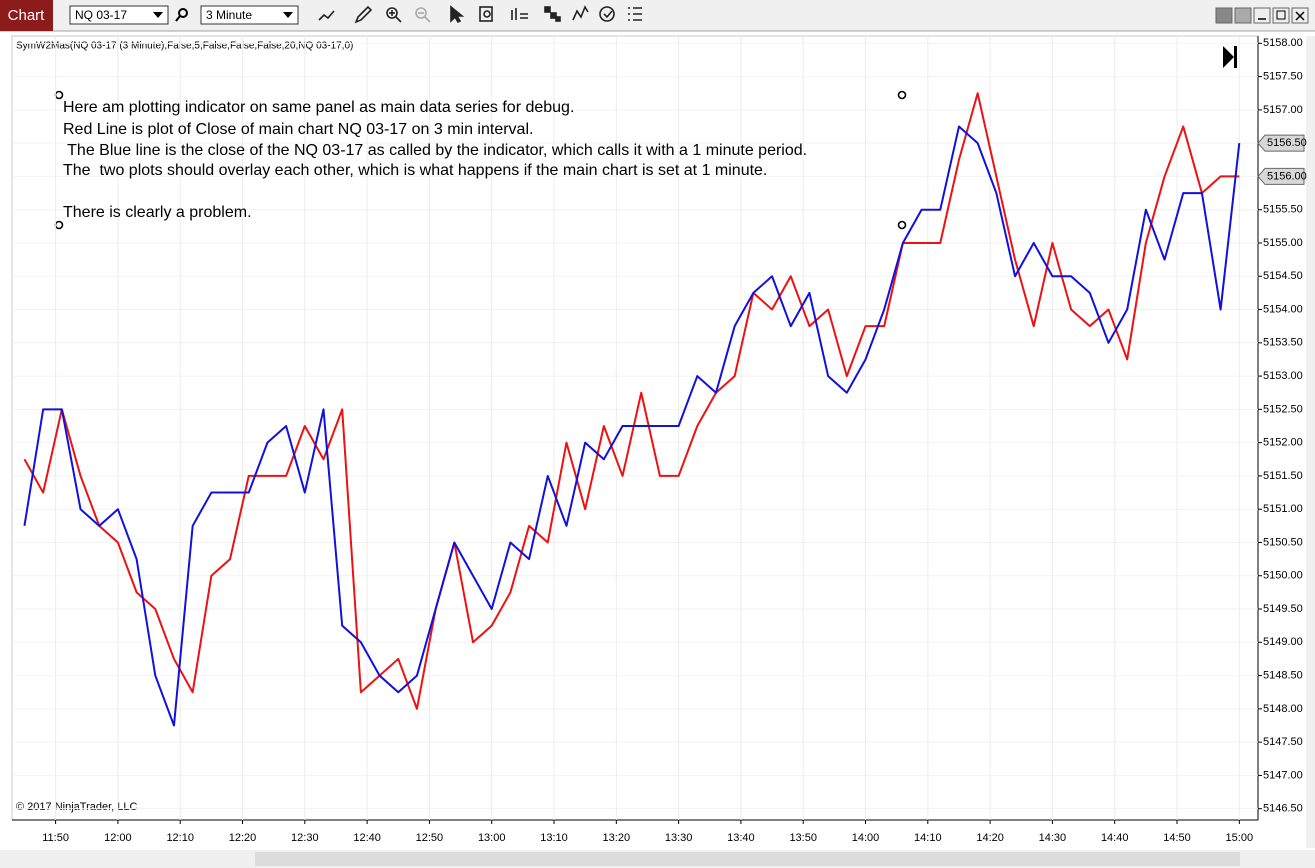 This screenshot has height=868, width=1315. Describe the element at coordinates (657, 15) in the screenshot. I see `toolbar` at that location.